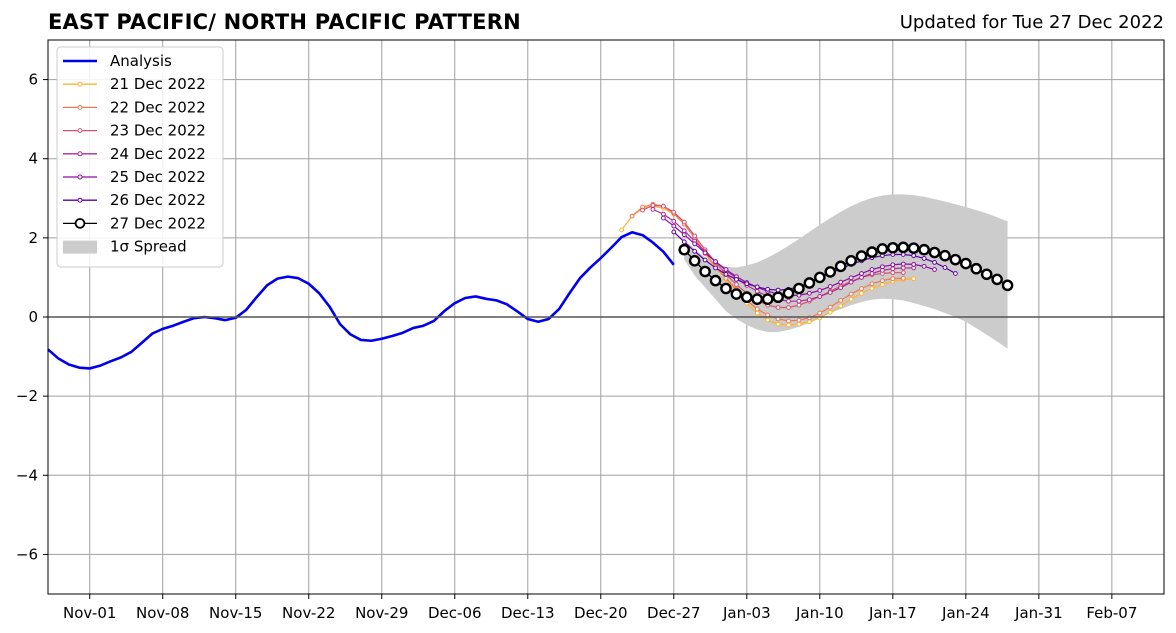 The width and height of the screenshot is (1176, 633). Describe the element at coordinates (27, 554) in the screenshot. I see `y-tick-label: −6` at that location.